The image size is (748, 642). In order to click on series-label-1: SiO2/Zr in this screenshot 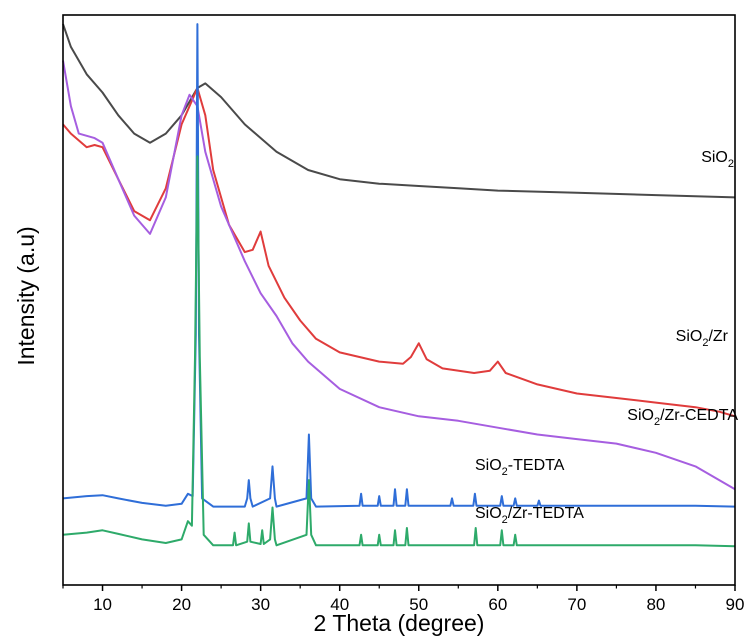, I will do `click(702, 338)`.